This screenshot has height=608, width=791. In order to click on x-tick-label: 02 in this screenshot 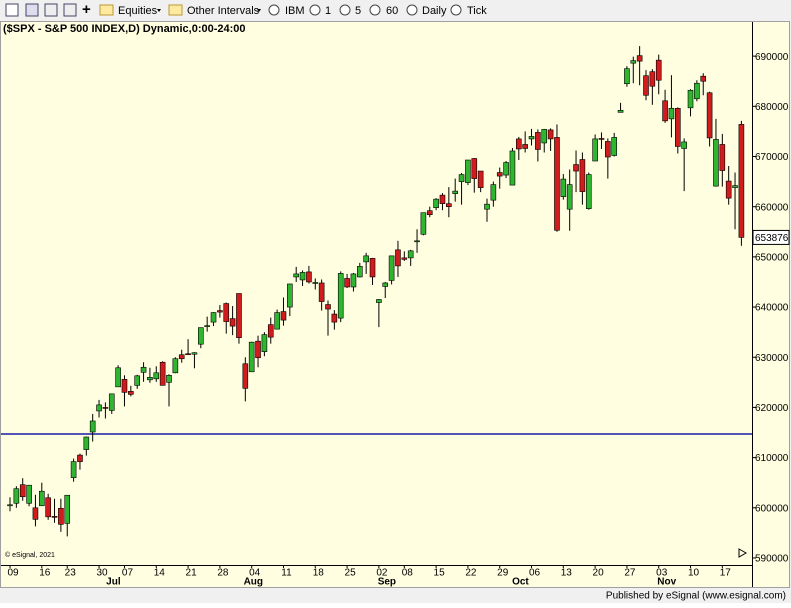, I will do `click(382, 573)`.